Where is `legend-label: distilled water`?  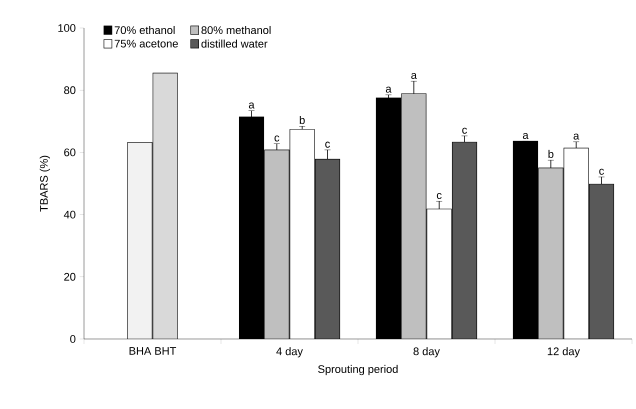
legend-label: distilled water is located at coordinates (234, 44).